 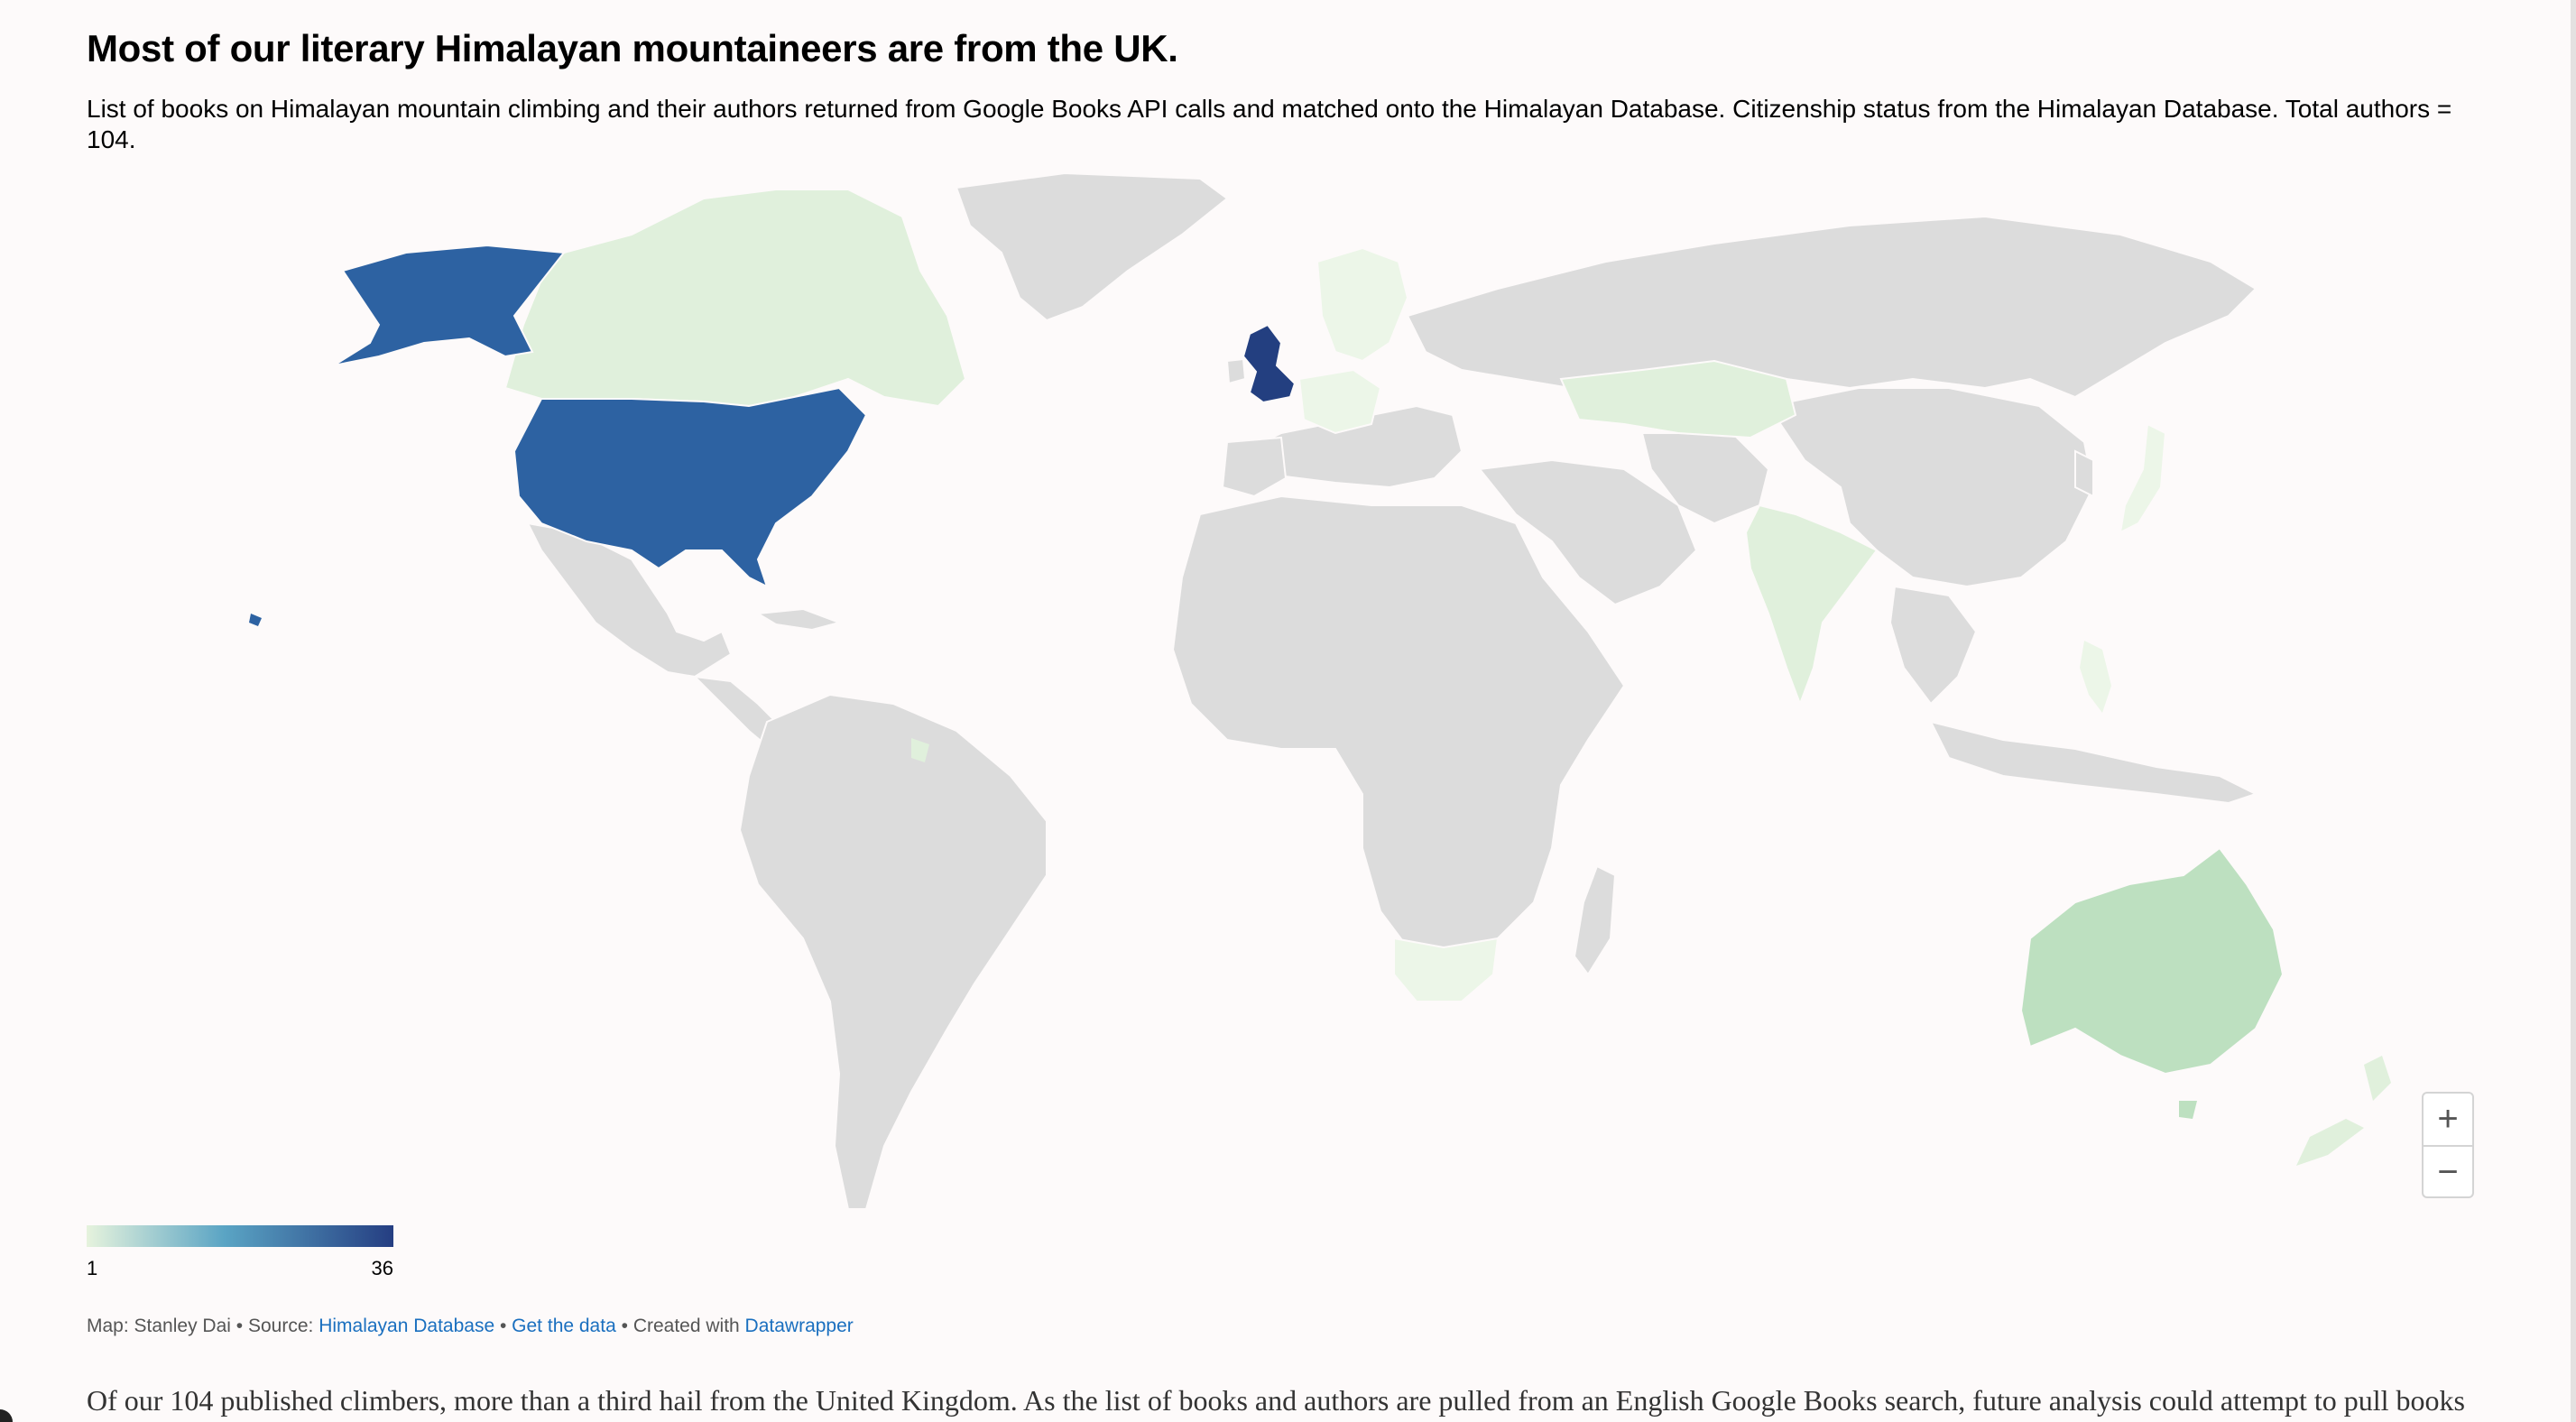 What do you see at coordinates (2448, 1119) in the screenshot?
I see `zoom-in-button: +` at bounding box center [2448, 1119].